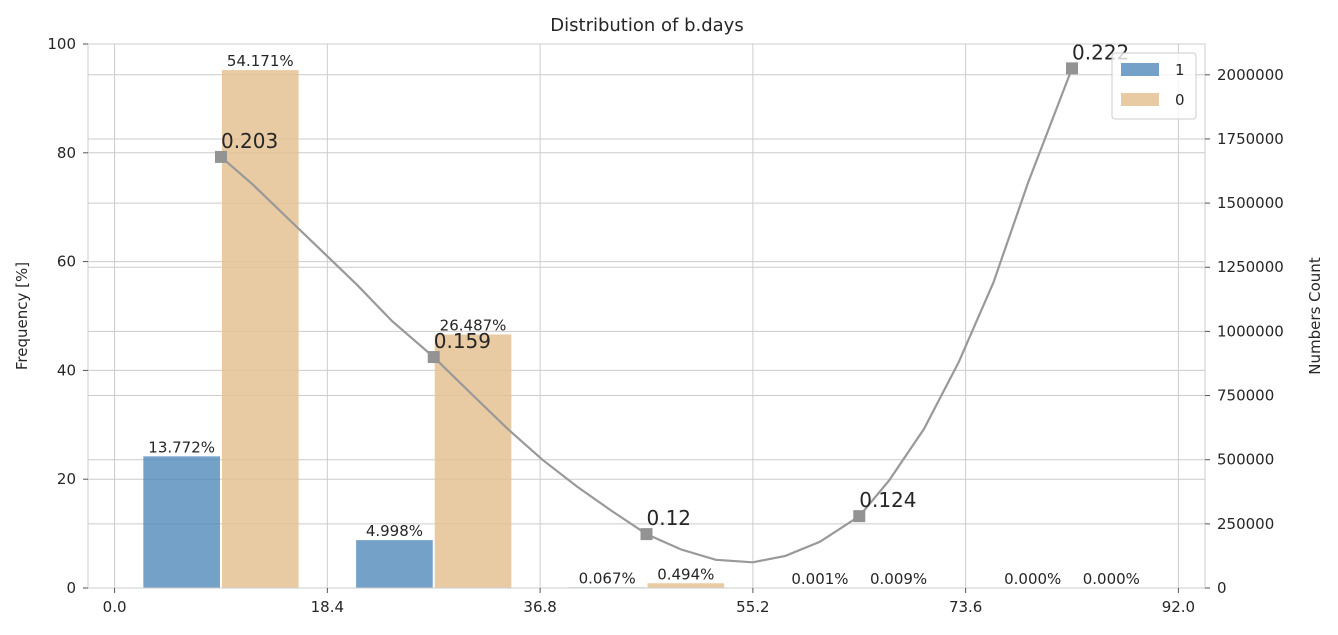 The height and width of the screenshot is (635, 1338). I want to click on chart-title: Distribution of b.days, so click(646, 25).